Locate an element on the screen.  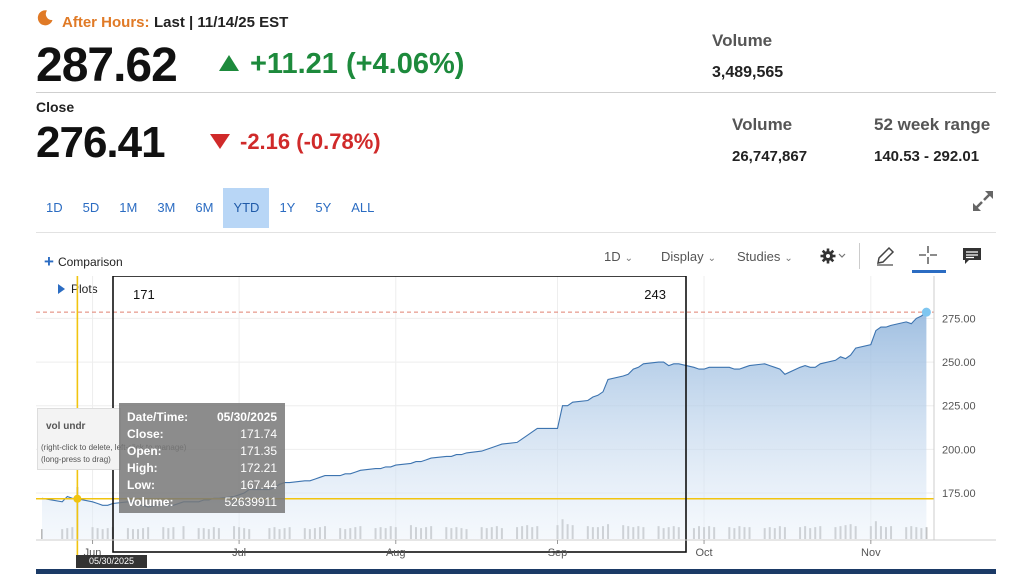
up-arrow-icon is located at coordinates (229, 63).